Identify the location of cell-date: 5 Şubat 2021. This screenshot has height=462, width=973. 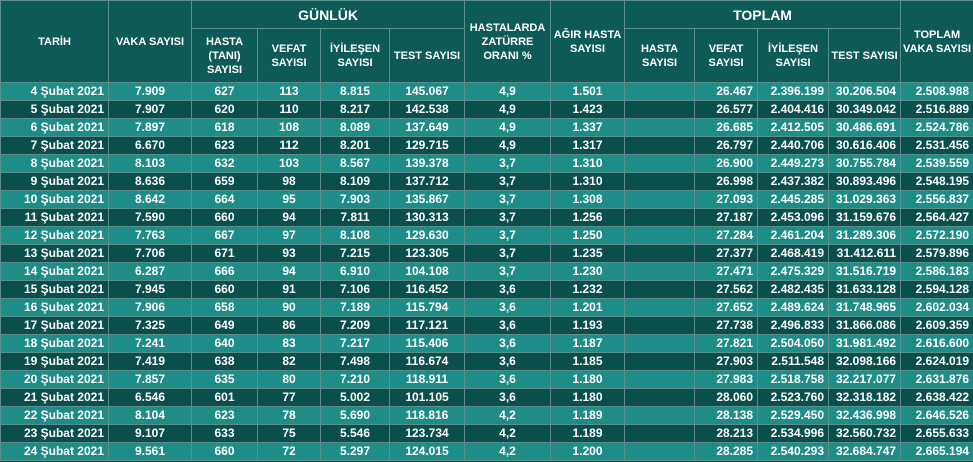
(54, 109).